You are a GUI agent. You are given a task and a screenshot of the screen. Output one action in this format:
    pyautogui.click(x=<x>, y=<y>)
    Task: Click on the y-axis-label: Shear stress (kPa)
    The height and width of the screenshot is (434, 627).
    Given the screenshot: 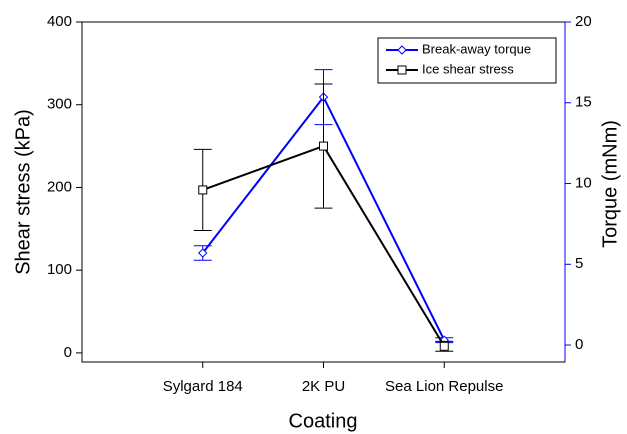 What is the action you would take?
    pyautogui.click(x=23, y=192)
    